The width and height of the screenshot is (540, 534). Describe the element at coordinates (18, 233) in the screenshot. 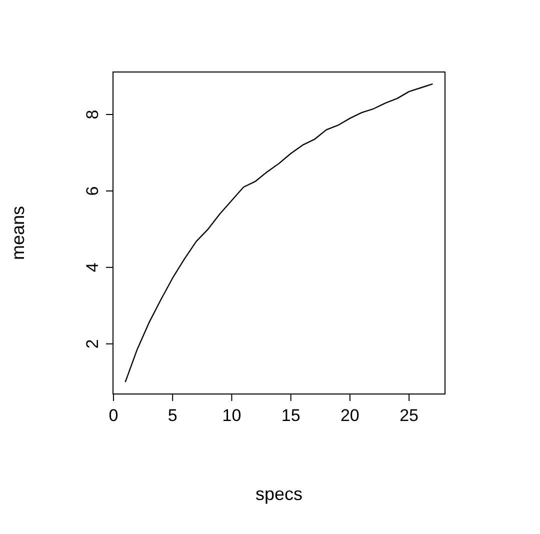

I see `y-axis-title: means` at that location.